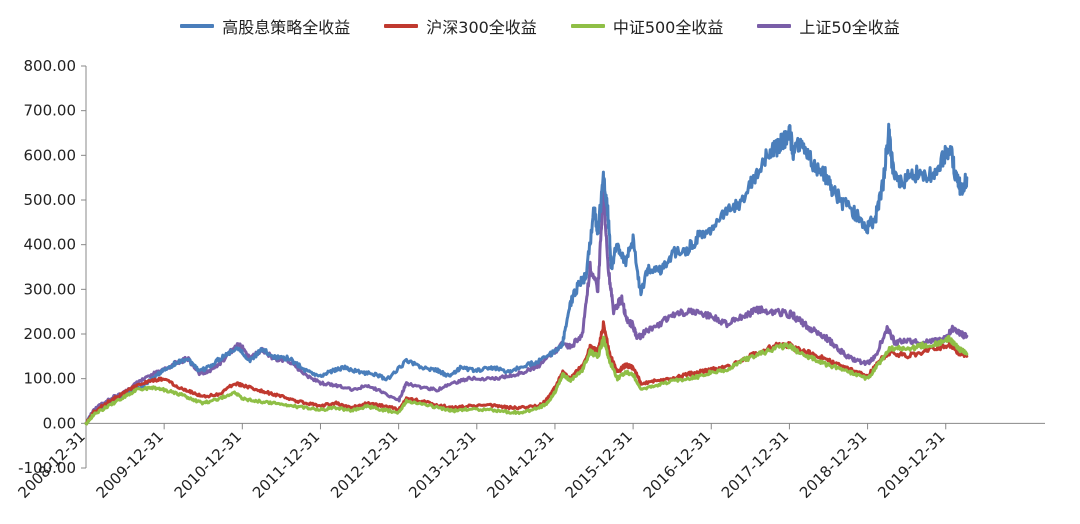 Image resolution: width=1080 pixels, height=524 pixels. Describe the element at coordinates (668, 27) in the screenshot. I see `legend-label-csi500: 中证500全收益` at that location.